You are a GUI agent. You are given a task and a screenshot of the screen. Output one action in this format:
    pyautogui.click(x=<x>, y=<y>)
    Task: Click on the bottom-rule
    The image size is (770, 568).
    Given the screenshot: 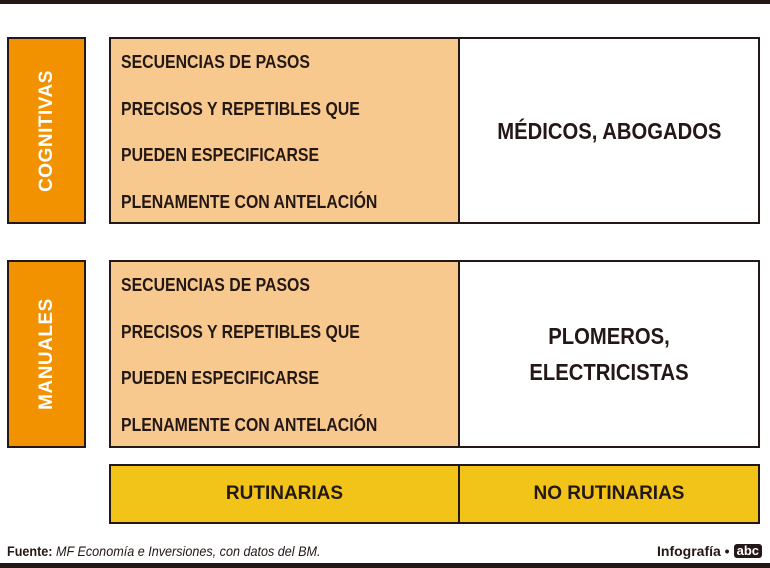 What is the action you would take?
    pyautogui.click(x=385, y=565)
    